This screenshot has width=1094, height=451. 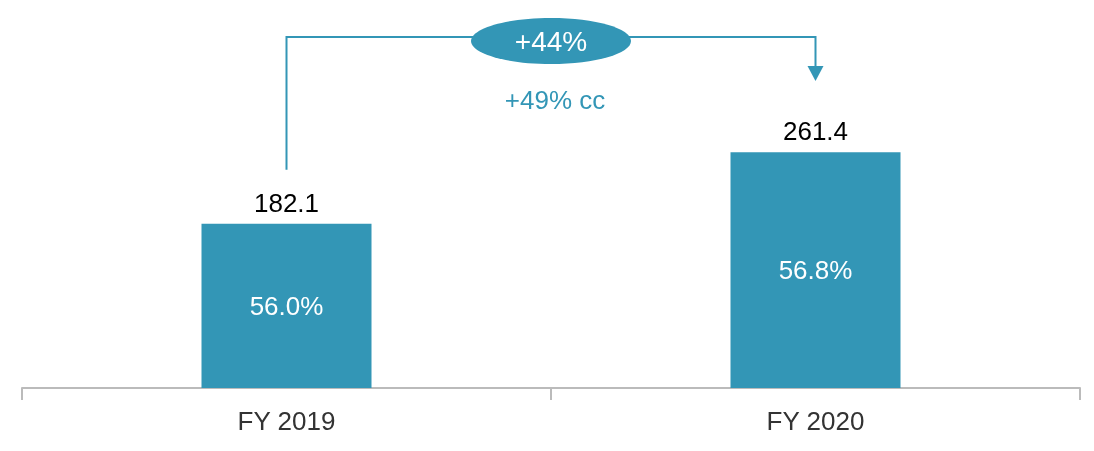 What do you see at coordinates (815, 421) in the screenshot?
I see `x-tick-label: FY 2020` at bounding box center [815, 421].